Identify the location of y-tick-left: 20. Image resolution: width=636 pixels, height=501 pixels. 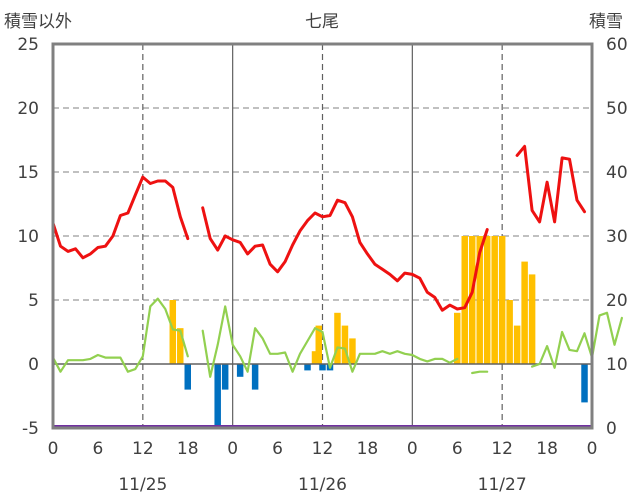
(28, 109).